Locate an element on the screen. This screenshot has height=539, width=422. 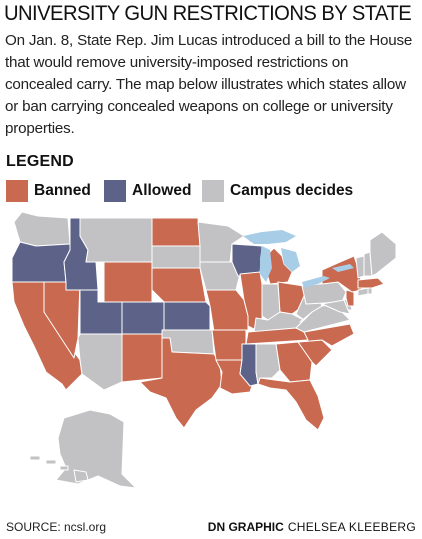
state-wy is located at coordinates (128, 282).